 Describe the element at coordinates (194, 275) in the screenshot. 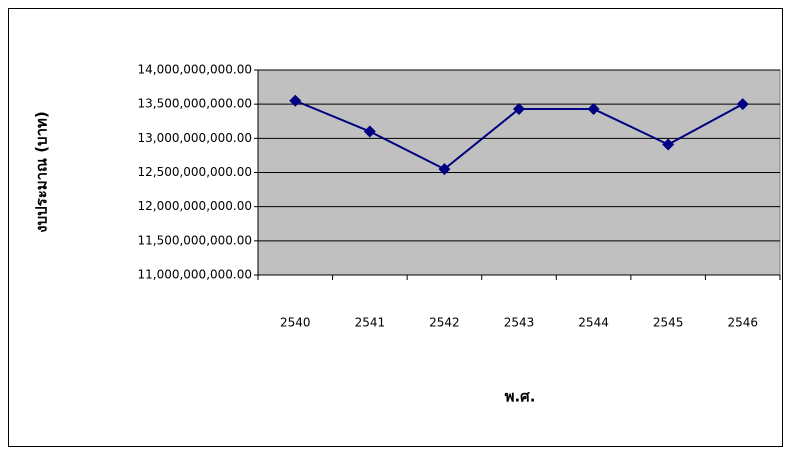

I see `y-tick-label: 11,000,000,000.00` at that location.